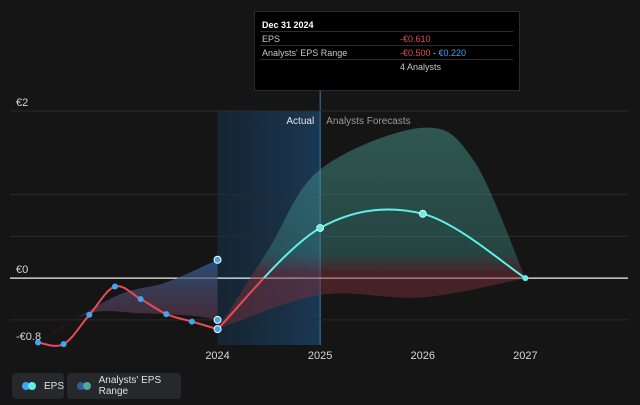  I want to click on tooltip-range-row: Analysts' EPS Range -€0.500 - €0.220, so click(386, 52).